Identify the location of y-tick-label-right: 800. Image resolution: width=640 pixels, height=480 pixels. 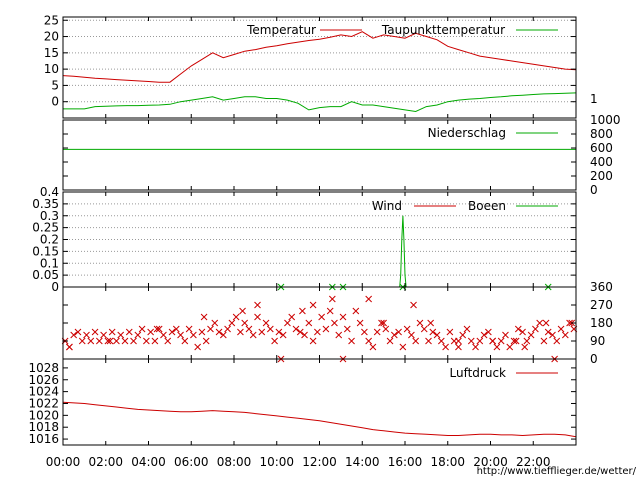
(601, 134).